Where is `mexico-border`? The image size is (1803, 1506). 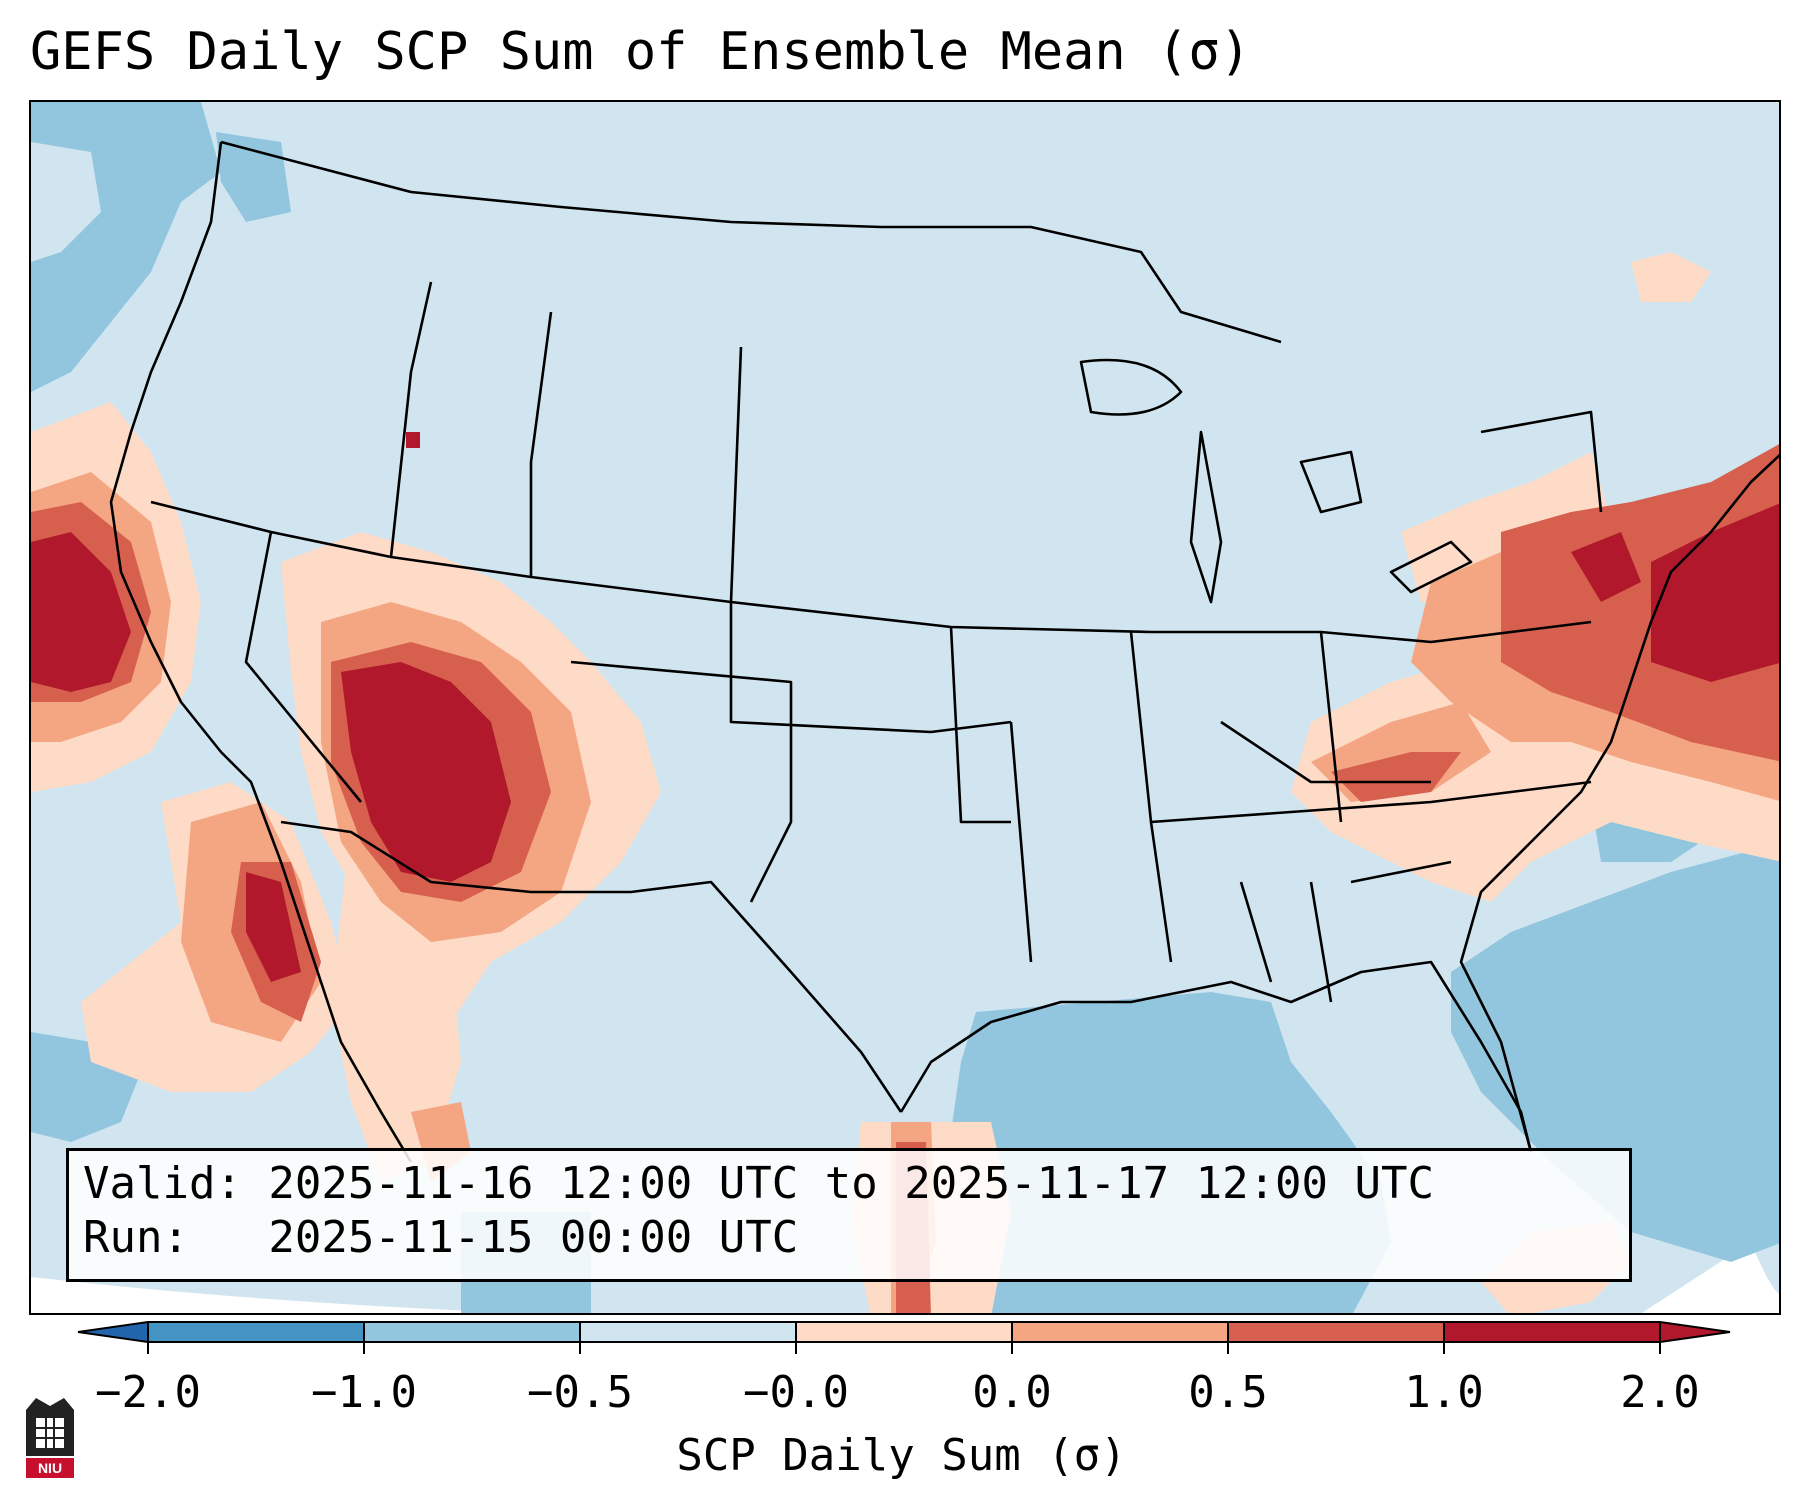
mexico-border is located at coordinates (591, 966).